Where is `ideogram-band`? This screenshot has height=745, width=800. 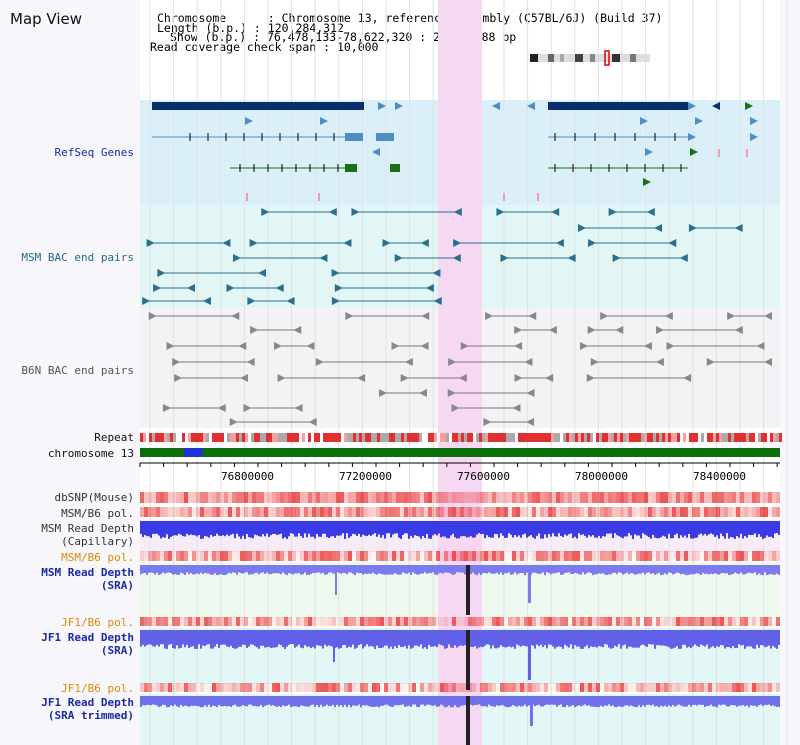
ideogram-band is located at coordinates (633, 58).